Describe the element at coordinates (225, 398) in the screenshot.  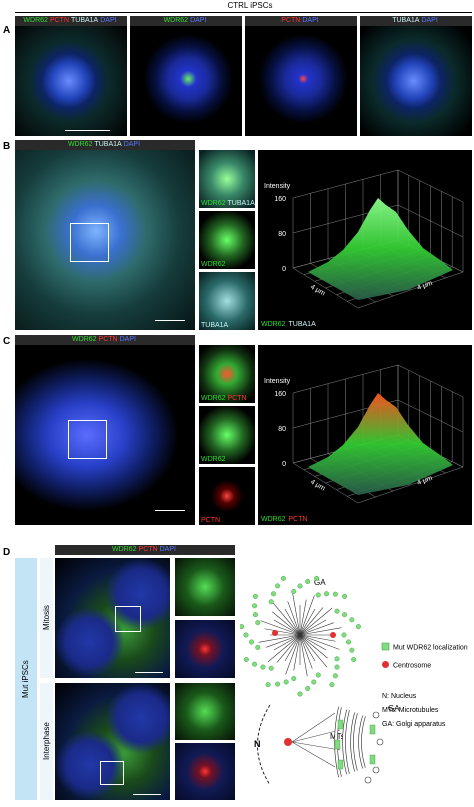
I see `inset-caption: WDR62 PCTN` at that location.